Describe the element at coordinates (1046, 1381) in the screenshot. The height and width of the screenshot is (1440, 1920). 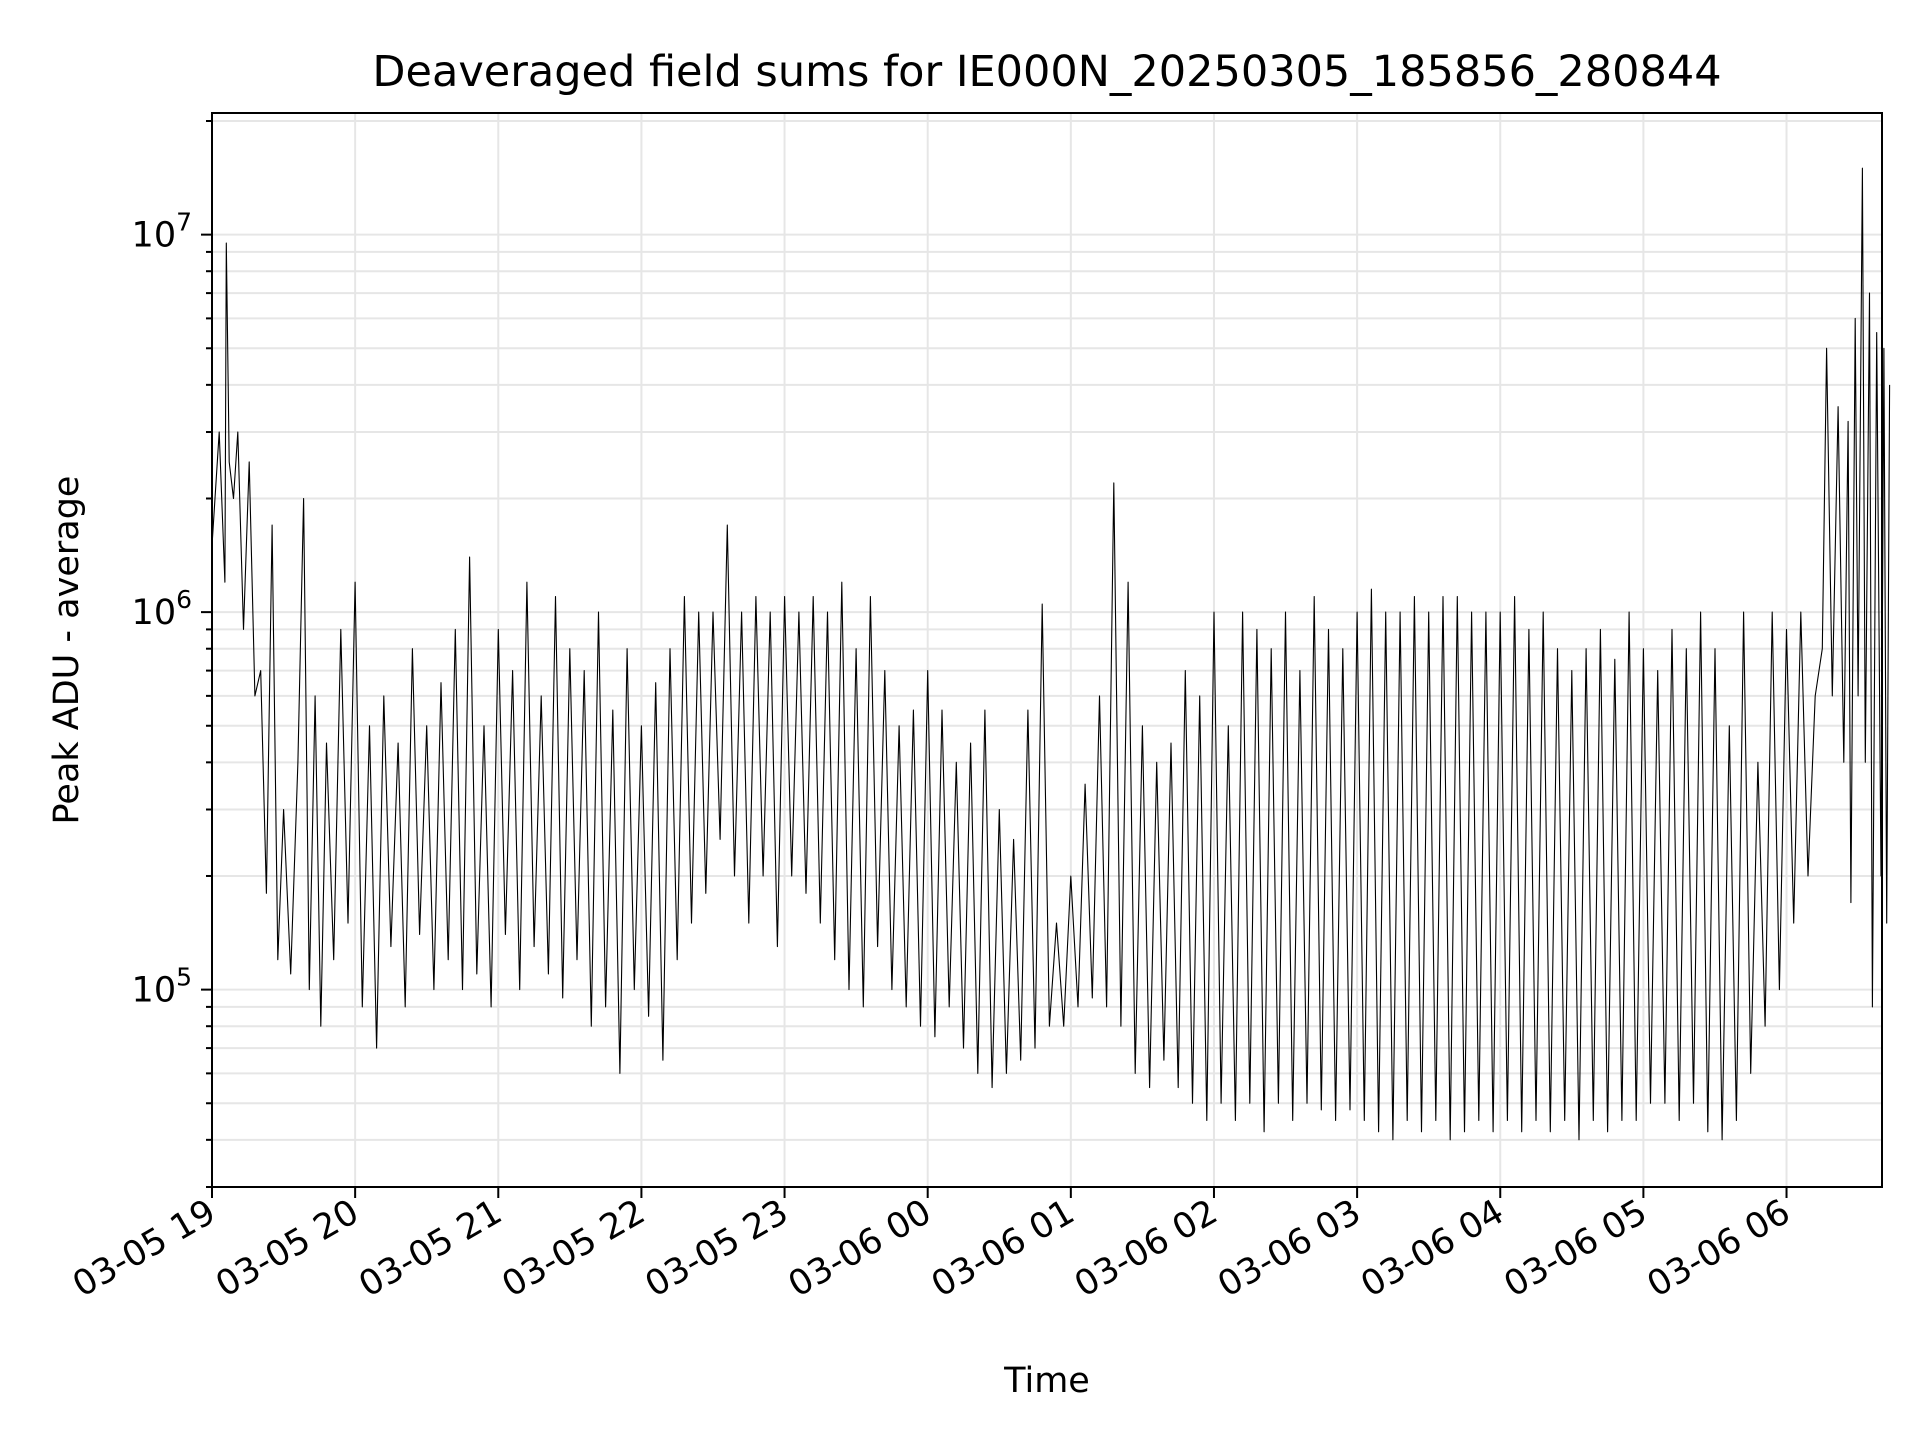
I see `x-axis-label: Time` at that location.